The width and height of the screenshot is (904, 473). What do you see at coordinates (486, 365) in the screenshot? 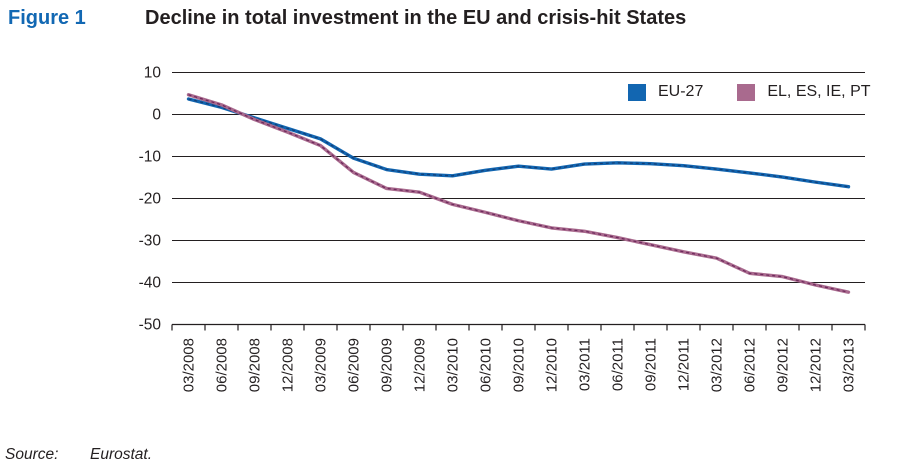
I see `x-tick-label: 06/2010` at bounding box center [486, 365].